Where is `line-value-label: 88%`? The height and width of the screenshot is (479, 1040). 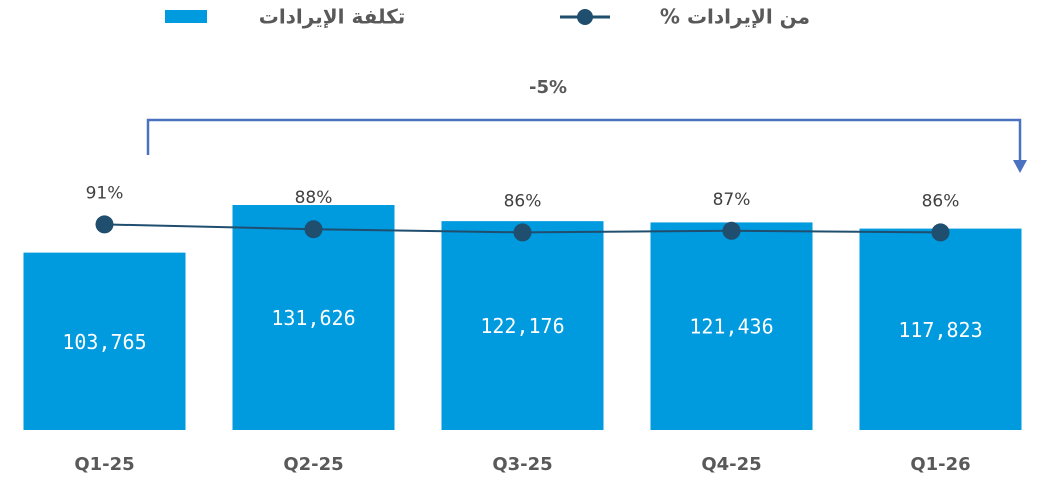
line-value-label: 88% is located at coordinates (314, 198).